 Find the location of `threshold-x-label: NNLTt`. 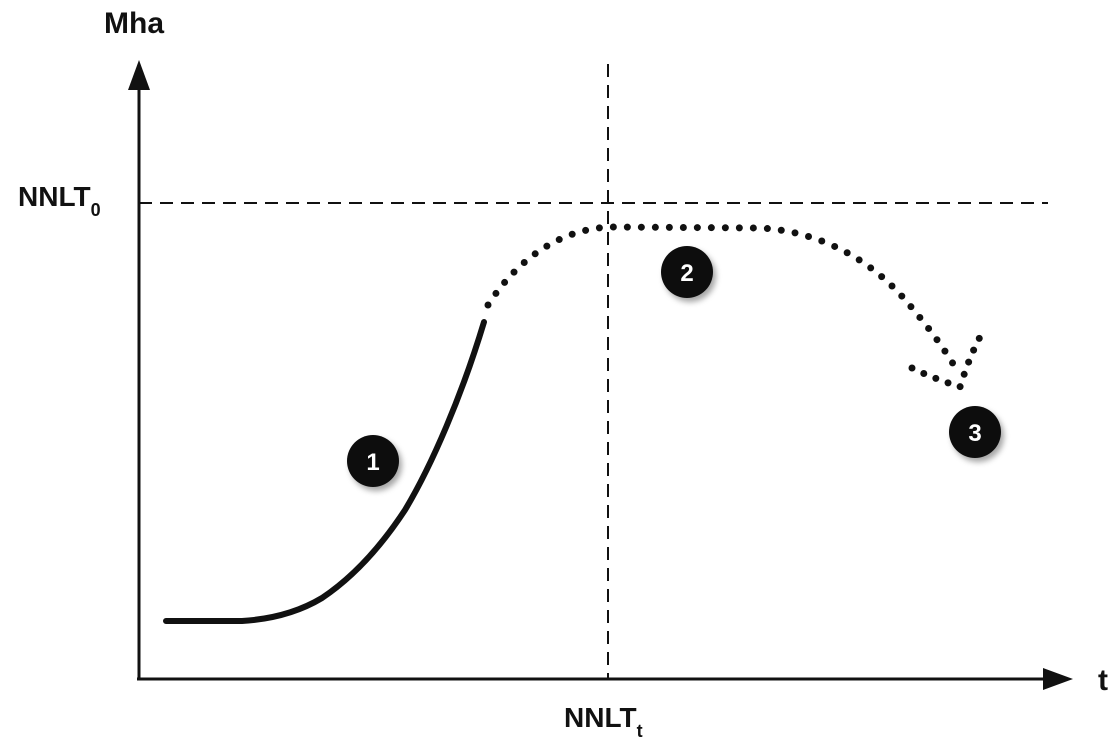

threshold-x-label: NNLTt is located at coordinates (603, 720).